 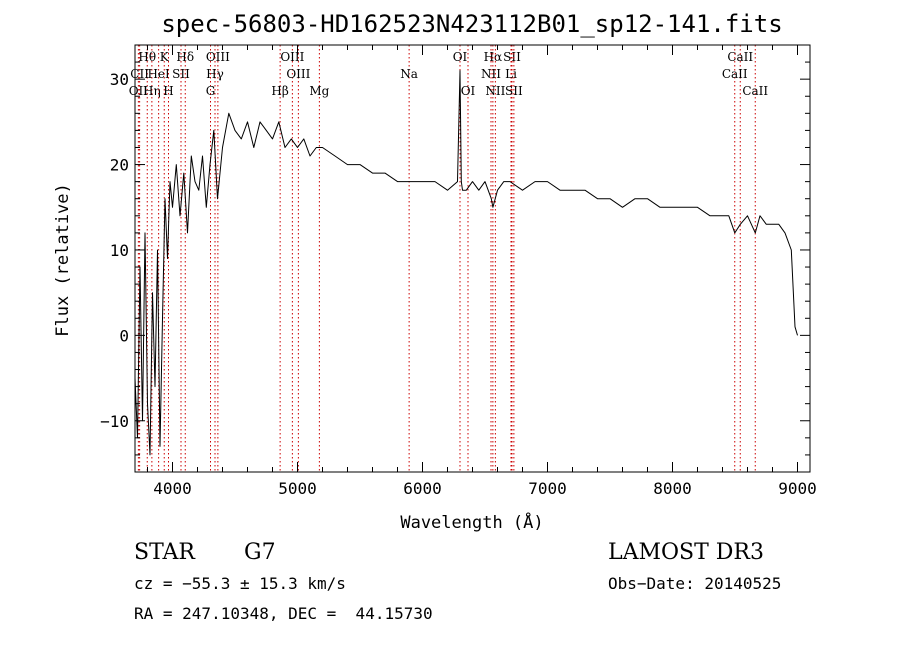 What do you see at coordinates (164, 552) in the screenshot?
I see `object-class: STAR` at bounding box center [164, 552].